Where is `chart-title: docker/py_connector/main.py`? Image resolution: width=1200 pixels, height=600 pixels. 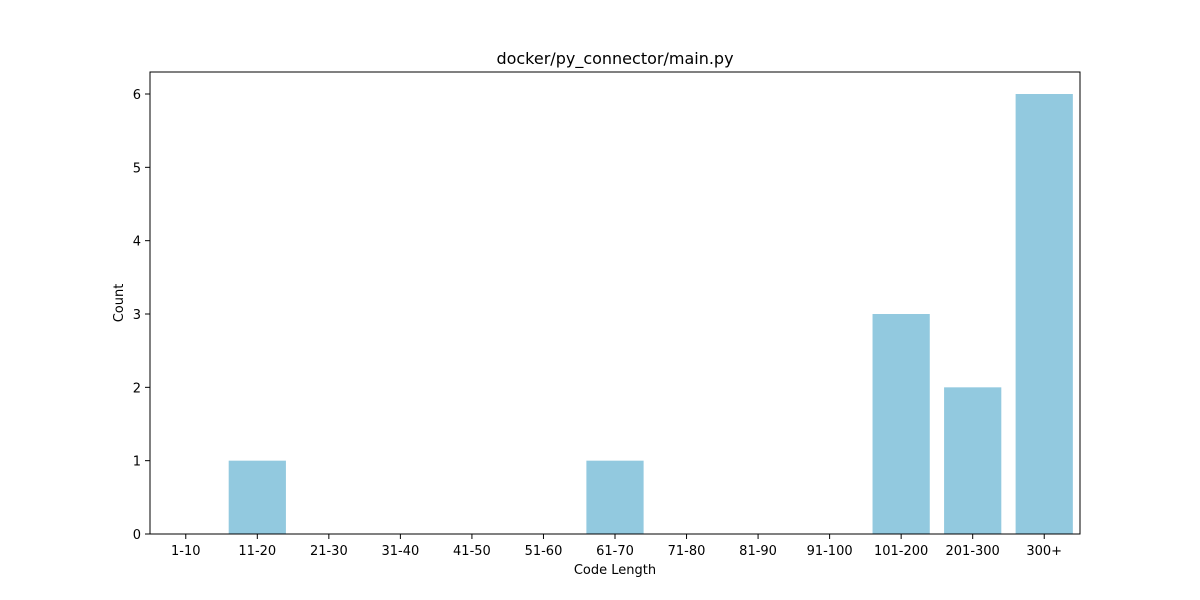 chart-title: docker/py_connector/main.py is located at coordinates (614, 59).